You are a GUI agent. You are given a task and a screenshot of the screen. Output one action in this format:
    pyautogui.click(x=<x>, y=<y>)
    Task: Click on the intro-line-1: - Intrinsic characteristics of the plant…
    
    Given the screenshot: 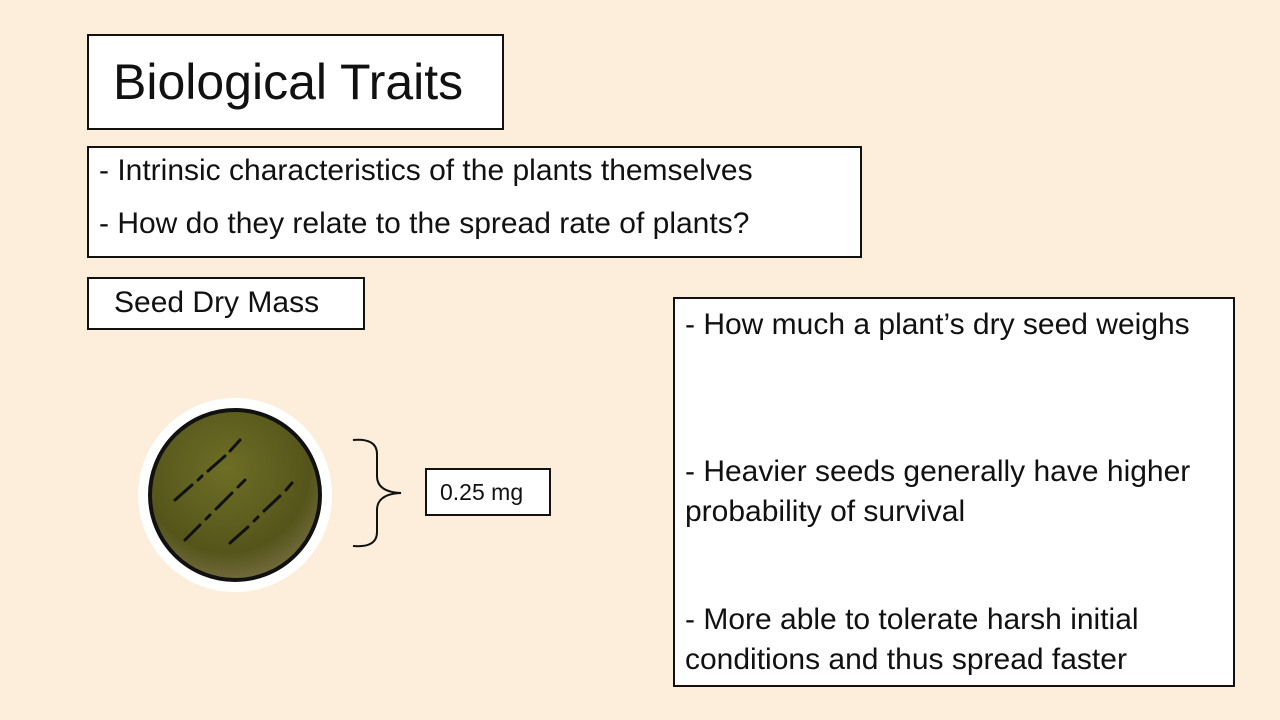 What is the action you would take?
    pyautogui.click(x=426, y=170)
    